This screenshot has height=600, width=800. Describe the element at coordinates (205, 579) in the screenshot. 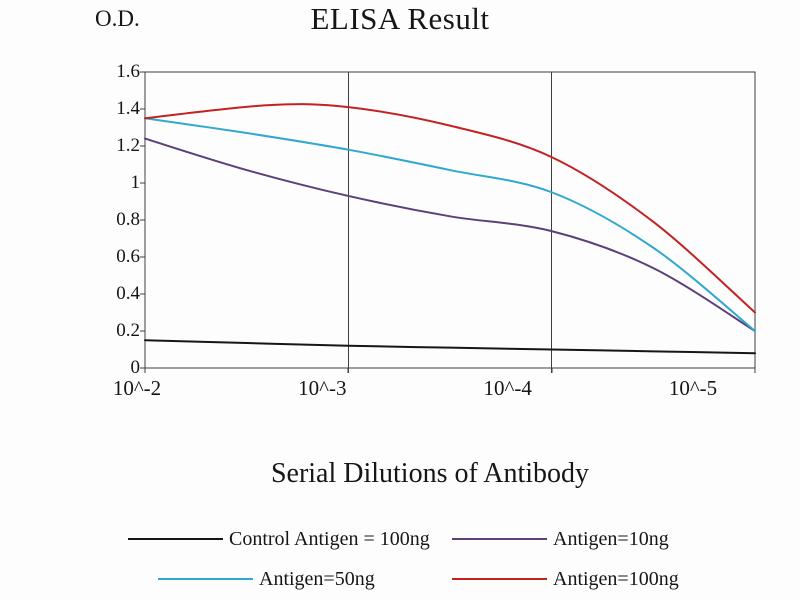

I see `legend-line-swatch-cyan` at that location.